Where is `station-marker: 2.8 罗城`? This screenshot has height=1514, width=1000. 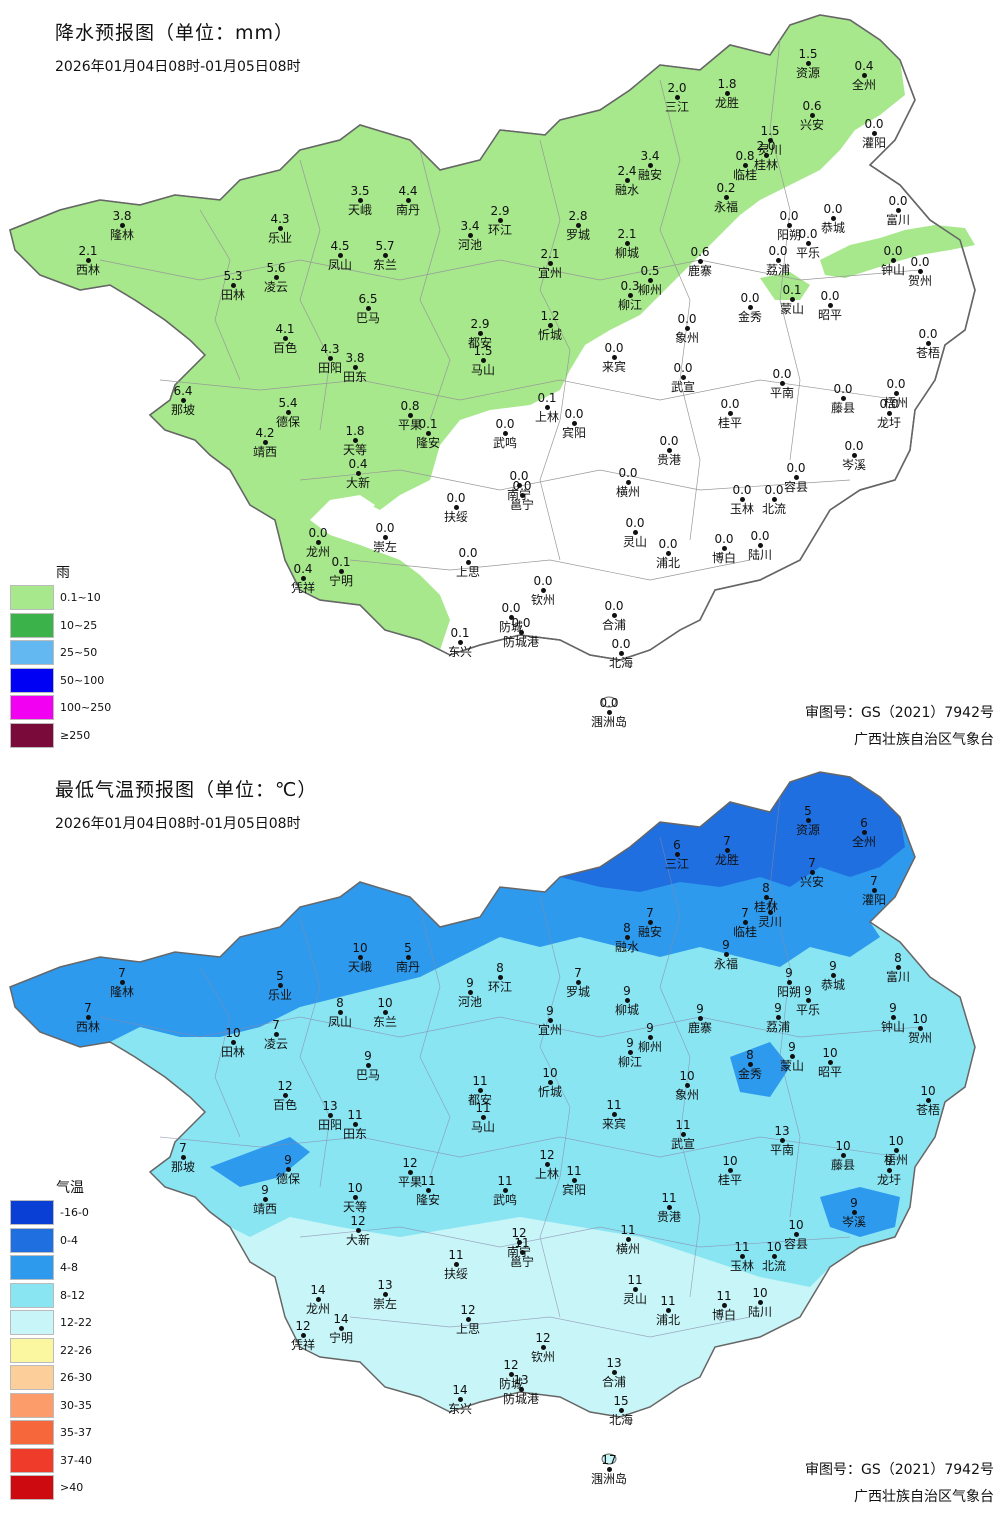 station-marker: 2.8 罗城 is located at coordinates (578, 226).